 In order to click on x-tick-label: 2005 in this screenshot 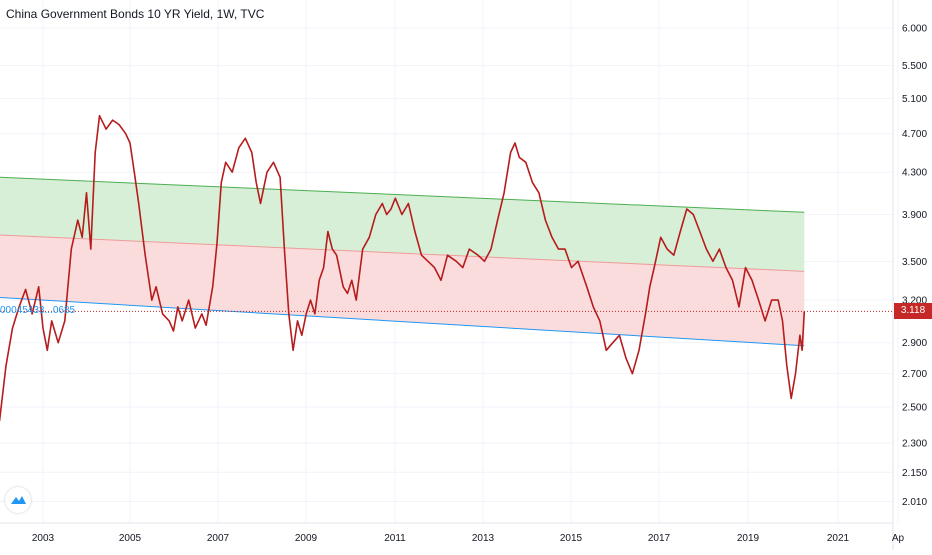, I will do `click(130, 538)`.